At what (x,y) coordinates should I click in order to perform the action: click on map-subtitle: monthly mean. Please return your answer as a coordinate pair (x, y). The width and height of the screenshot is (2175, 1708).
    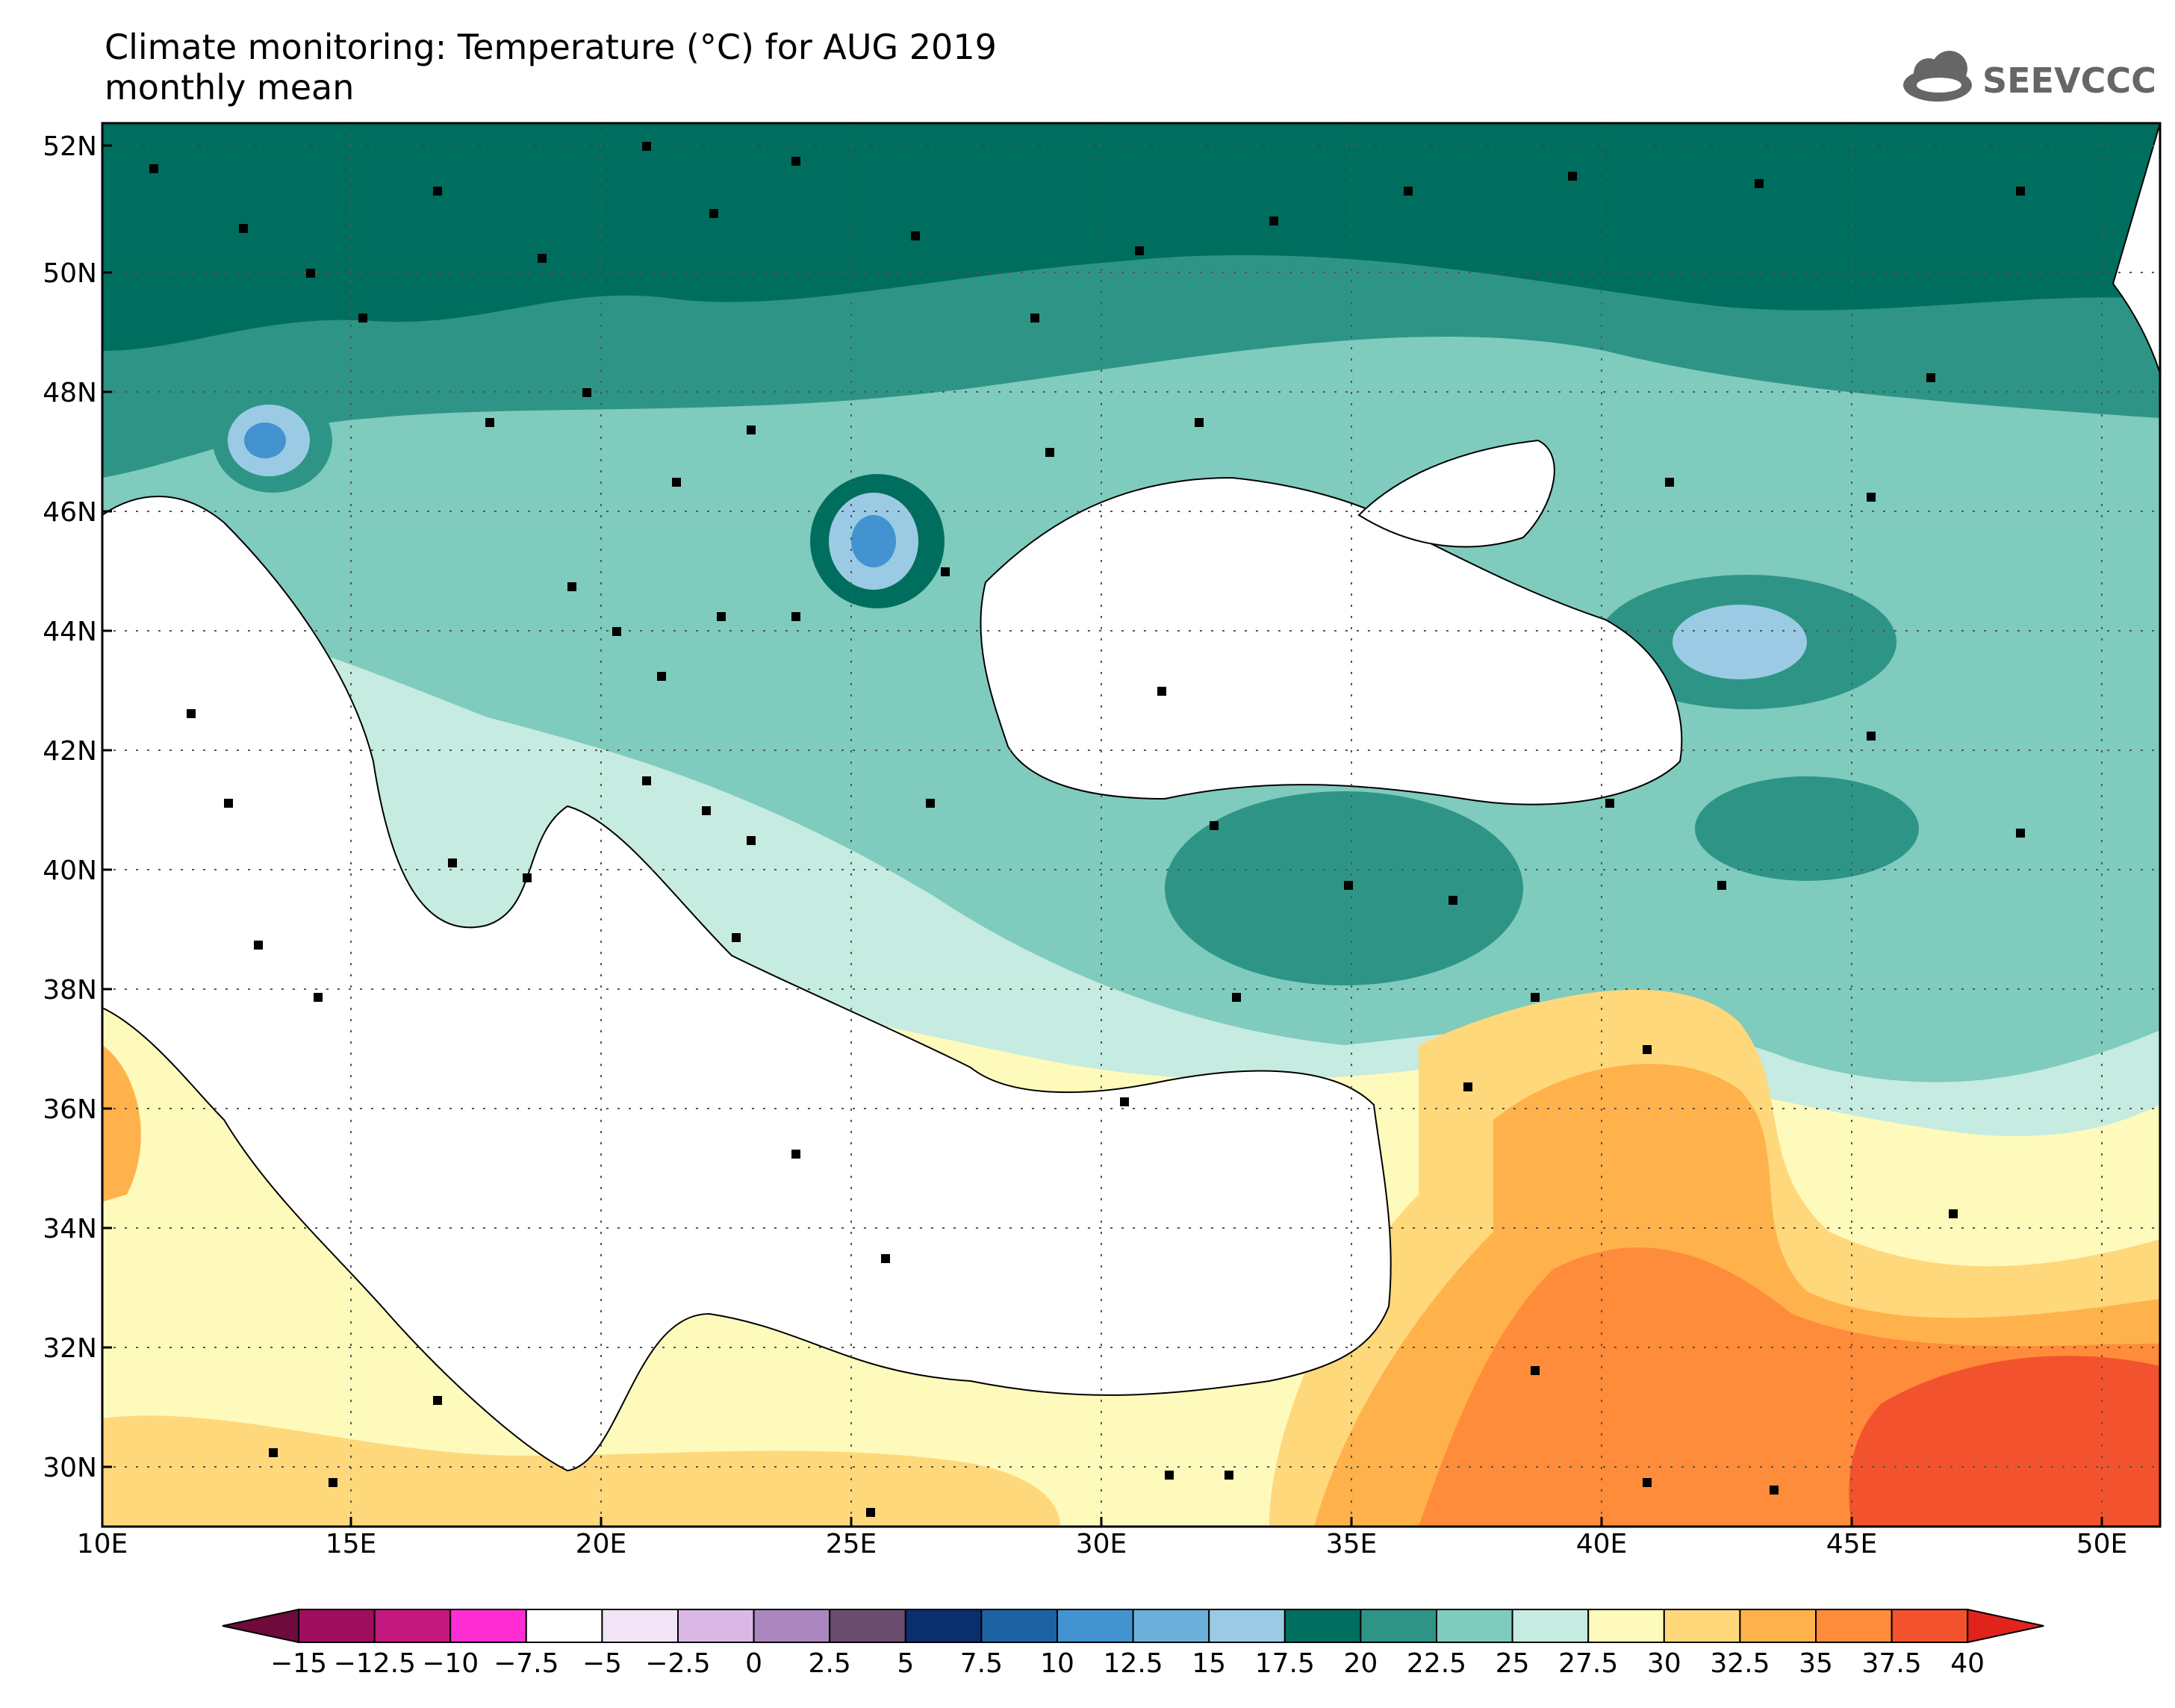
    Looking at the image, I should click on (230, 87).